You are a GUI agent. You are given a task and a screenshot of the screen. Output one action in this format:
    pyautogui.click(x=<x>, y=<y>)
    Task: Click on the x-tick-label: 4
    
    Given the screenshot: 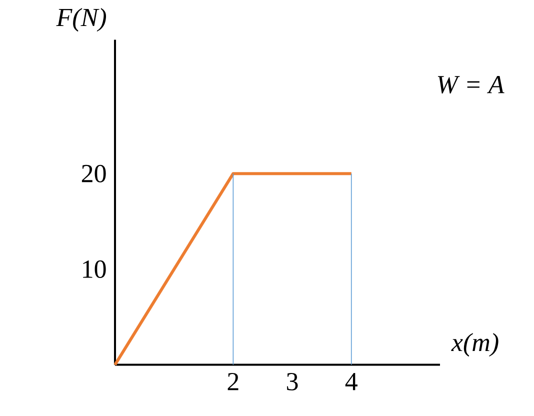 What is the action you would take?
    pyautogui.click(x=351, y=381)
    